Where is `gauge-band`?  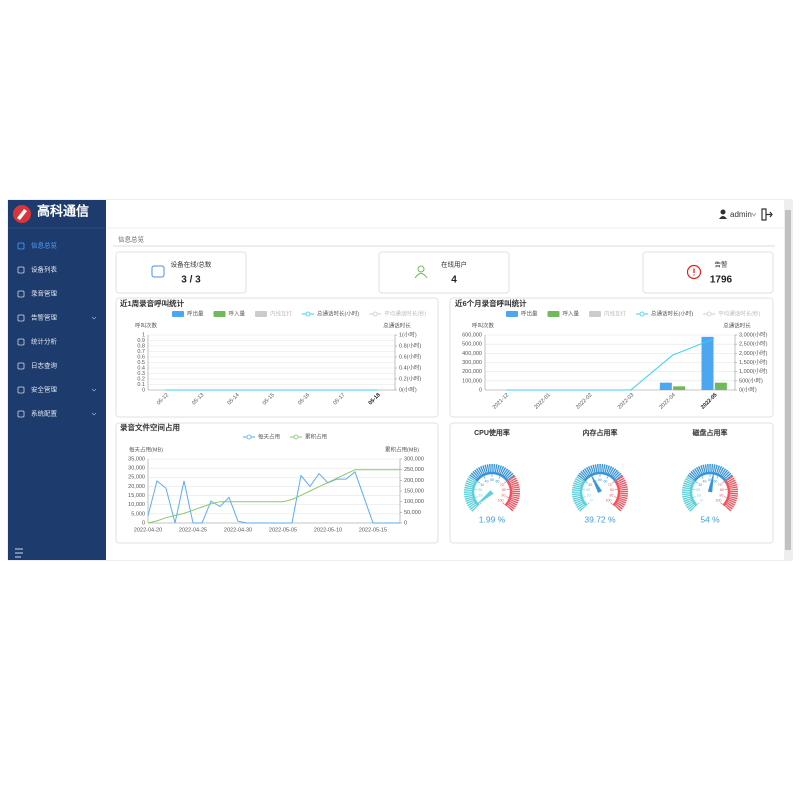
gauge-band is located at coordinates (689, 493).